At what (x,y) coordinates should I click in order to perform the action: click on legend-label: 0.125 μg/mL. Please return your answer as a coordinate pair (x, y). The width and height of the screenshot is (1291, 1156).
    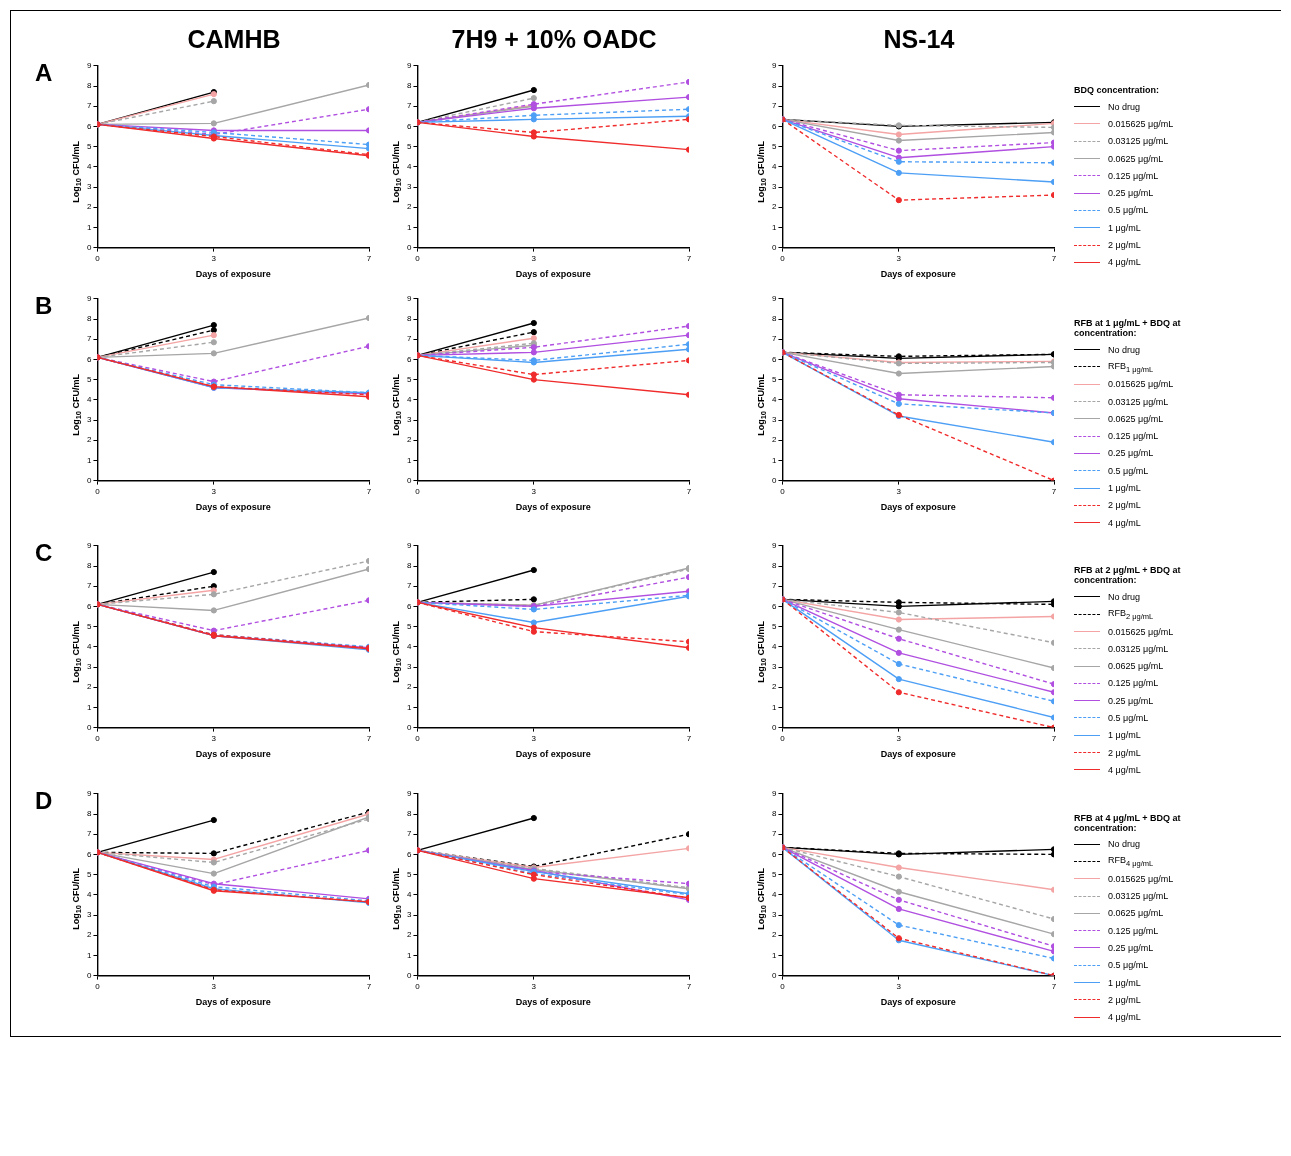
    Looking at the image, I should click on (1133, 175).